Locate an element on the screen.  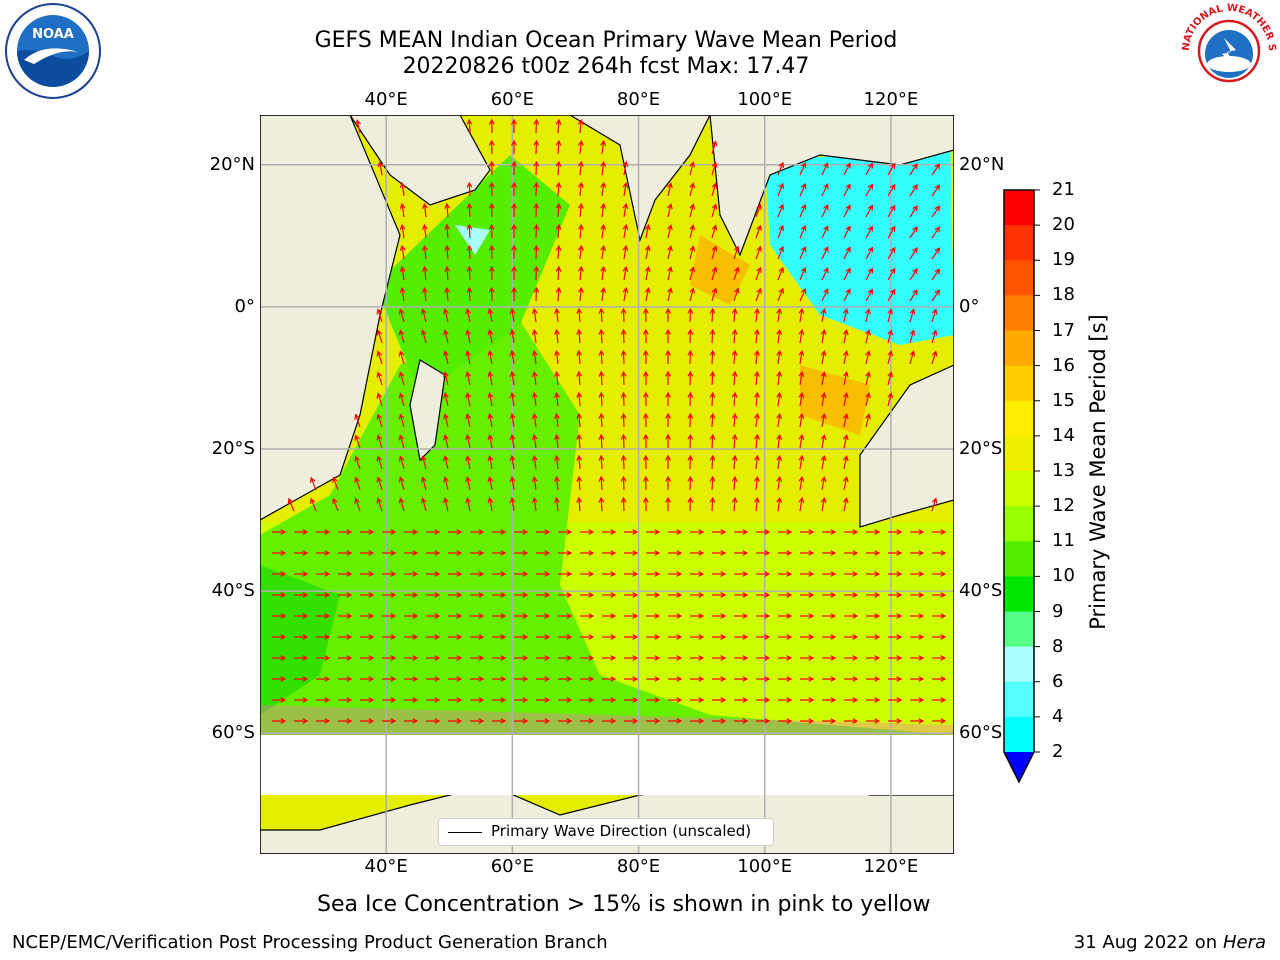
colorbar-frame is located at coordinates (1019, 486).